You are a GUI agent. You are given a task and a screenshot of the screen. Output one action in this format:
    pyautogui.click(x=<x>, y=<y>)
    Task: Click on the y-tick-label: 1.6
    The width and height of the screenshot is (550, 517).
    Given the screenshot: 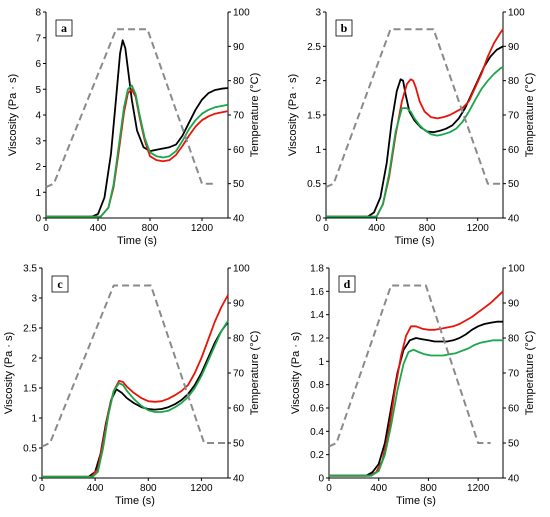 What is the action you would take?
    pyautogui.click(x=317, y=292)
    